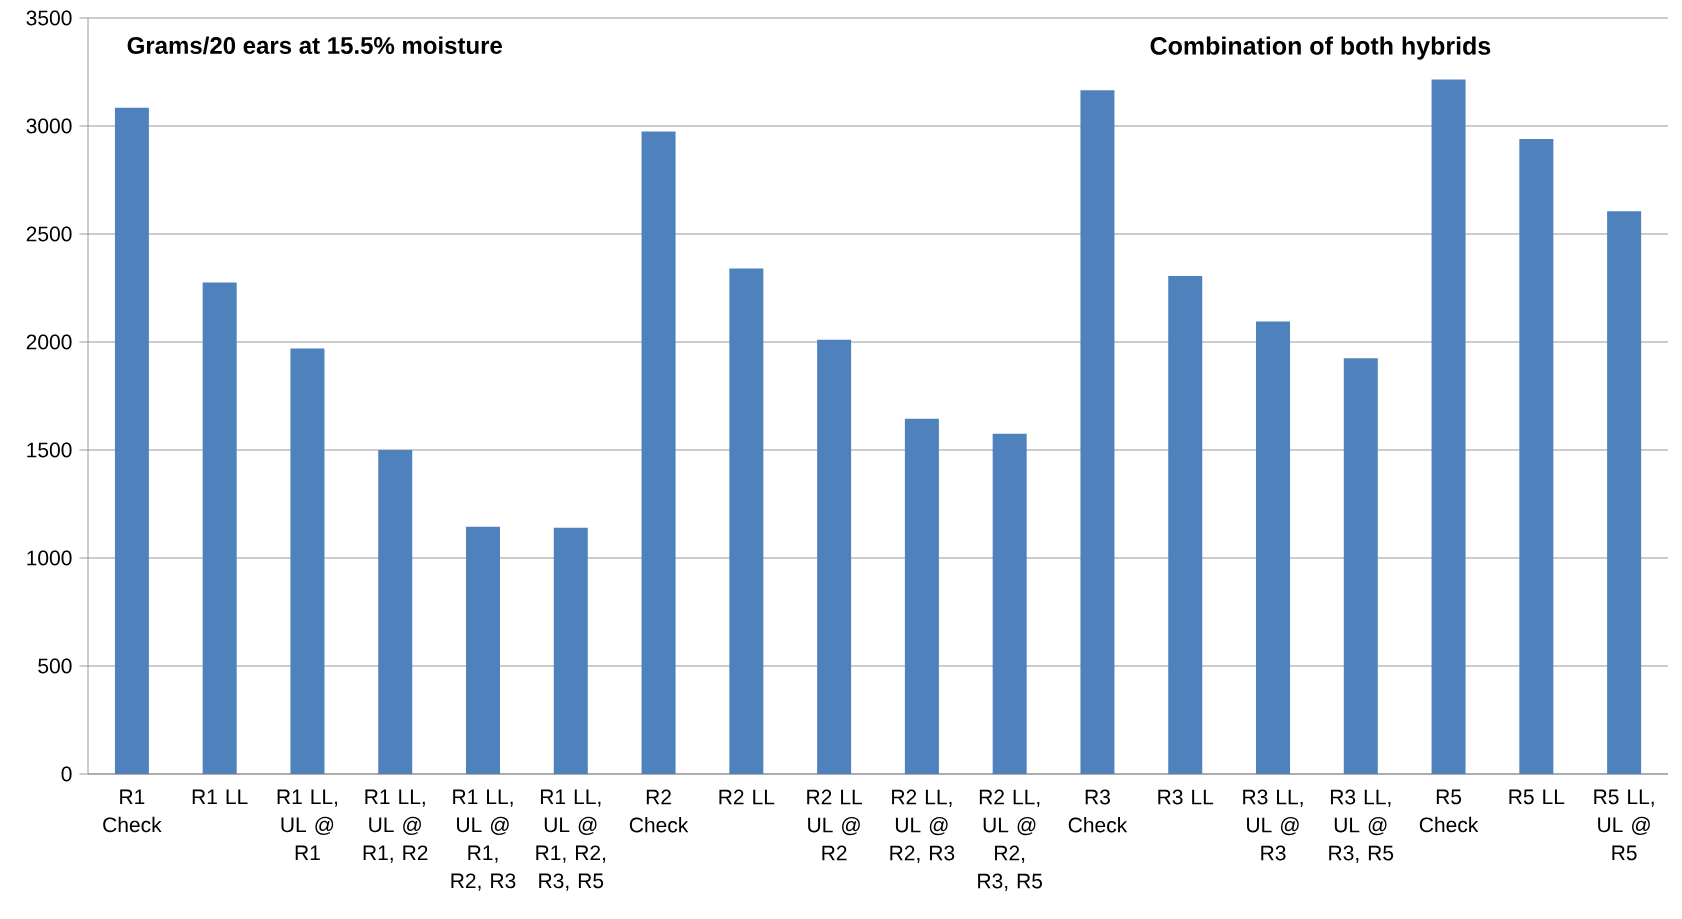 The image size is (1682, 919). What do you see at coordinates (1624, 825) in the screenshot?
I see `x-tick-label: R5 LL, UL @ R5` at bounding box center [1624, 825].